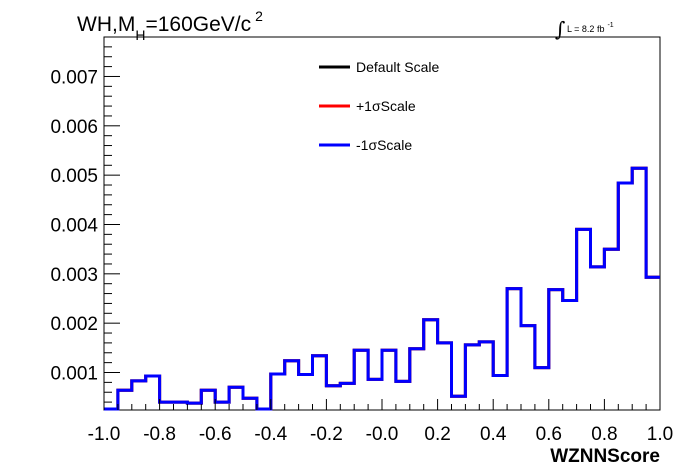 The height and width of the screenshot is (472, 696). I want to click on x-tick-label: 0.2, so click(437, 434).